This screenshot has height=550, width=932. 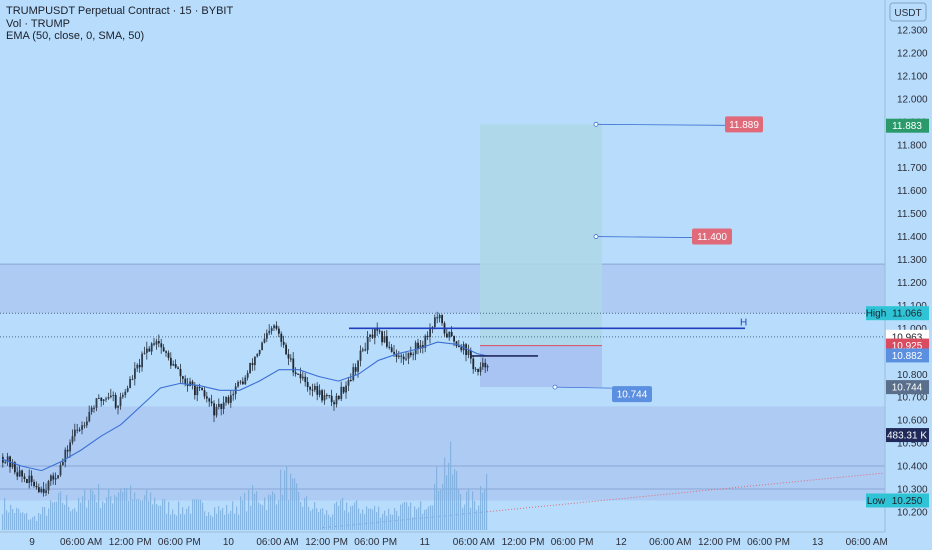 What do you see at coordinates (907, 13) in the screenshot?
I see `currency-button-text: USDT` at bounding box center [907, 13].